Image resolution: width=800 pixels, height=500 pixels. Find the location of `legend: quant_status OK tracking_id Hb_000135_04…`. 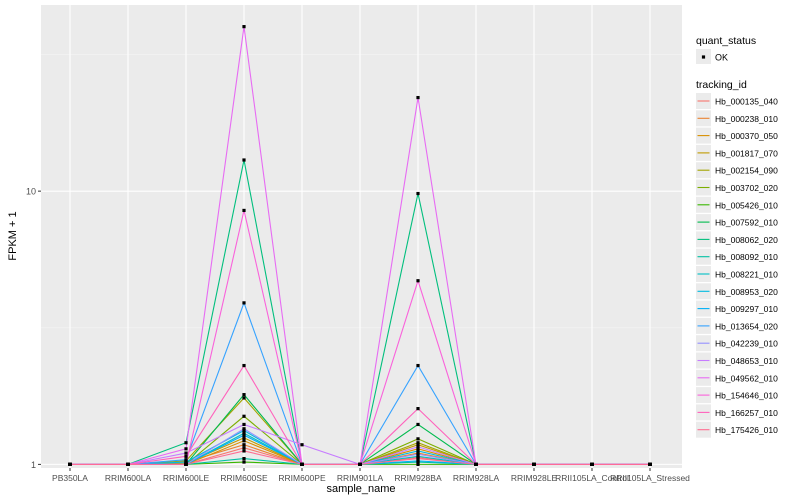

legend: quant_status OK tracking_id Hb_000135_04… is located at coordinates (737, 236).